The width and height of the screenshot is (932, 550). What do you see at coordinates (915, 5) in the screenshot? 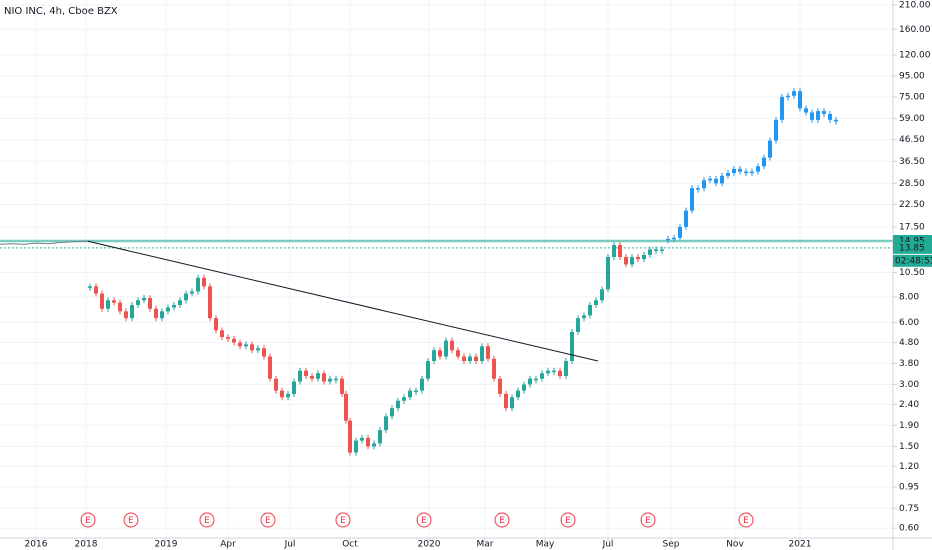
I see `y-tick-label: 210.00` at bounding box center [915, 5].